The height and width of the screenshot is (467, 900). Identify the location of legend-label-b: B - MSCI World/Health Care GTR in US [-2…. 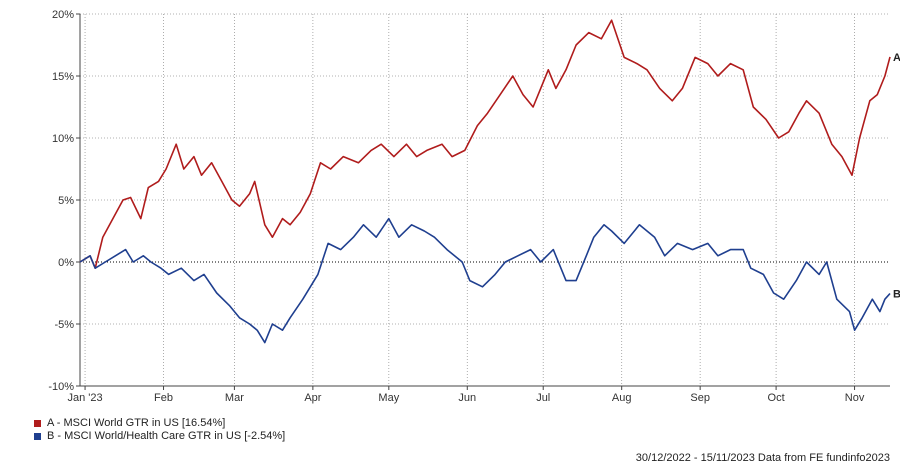
(166, 436).